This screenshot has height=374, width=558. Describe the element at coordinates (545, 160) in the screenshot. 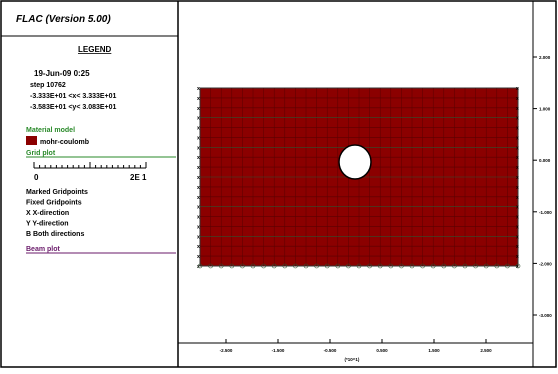

I see `y-tick-label: 0.000` at that location.